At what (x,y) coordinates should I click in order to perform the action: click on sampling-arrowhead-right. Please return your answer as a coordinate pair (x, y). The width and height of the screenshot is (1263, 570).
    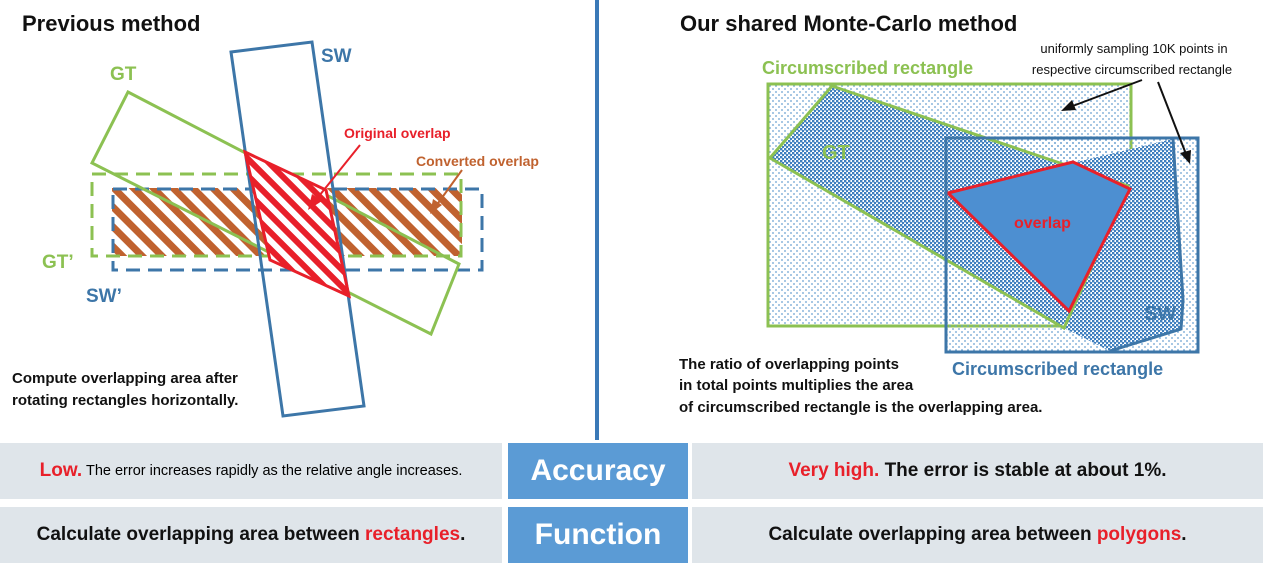
    Looking at the image, I should click on (1185, 157).